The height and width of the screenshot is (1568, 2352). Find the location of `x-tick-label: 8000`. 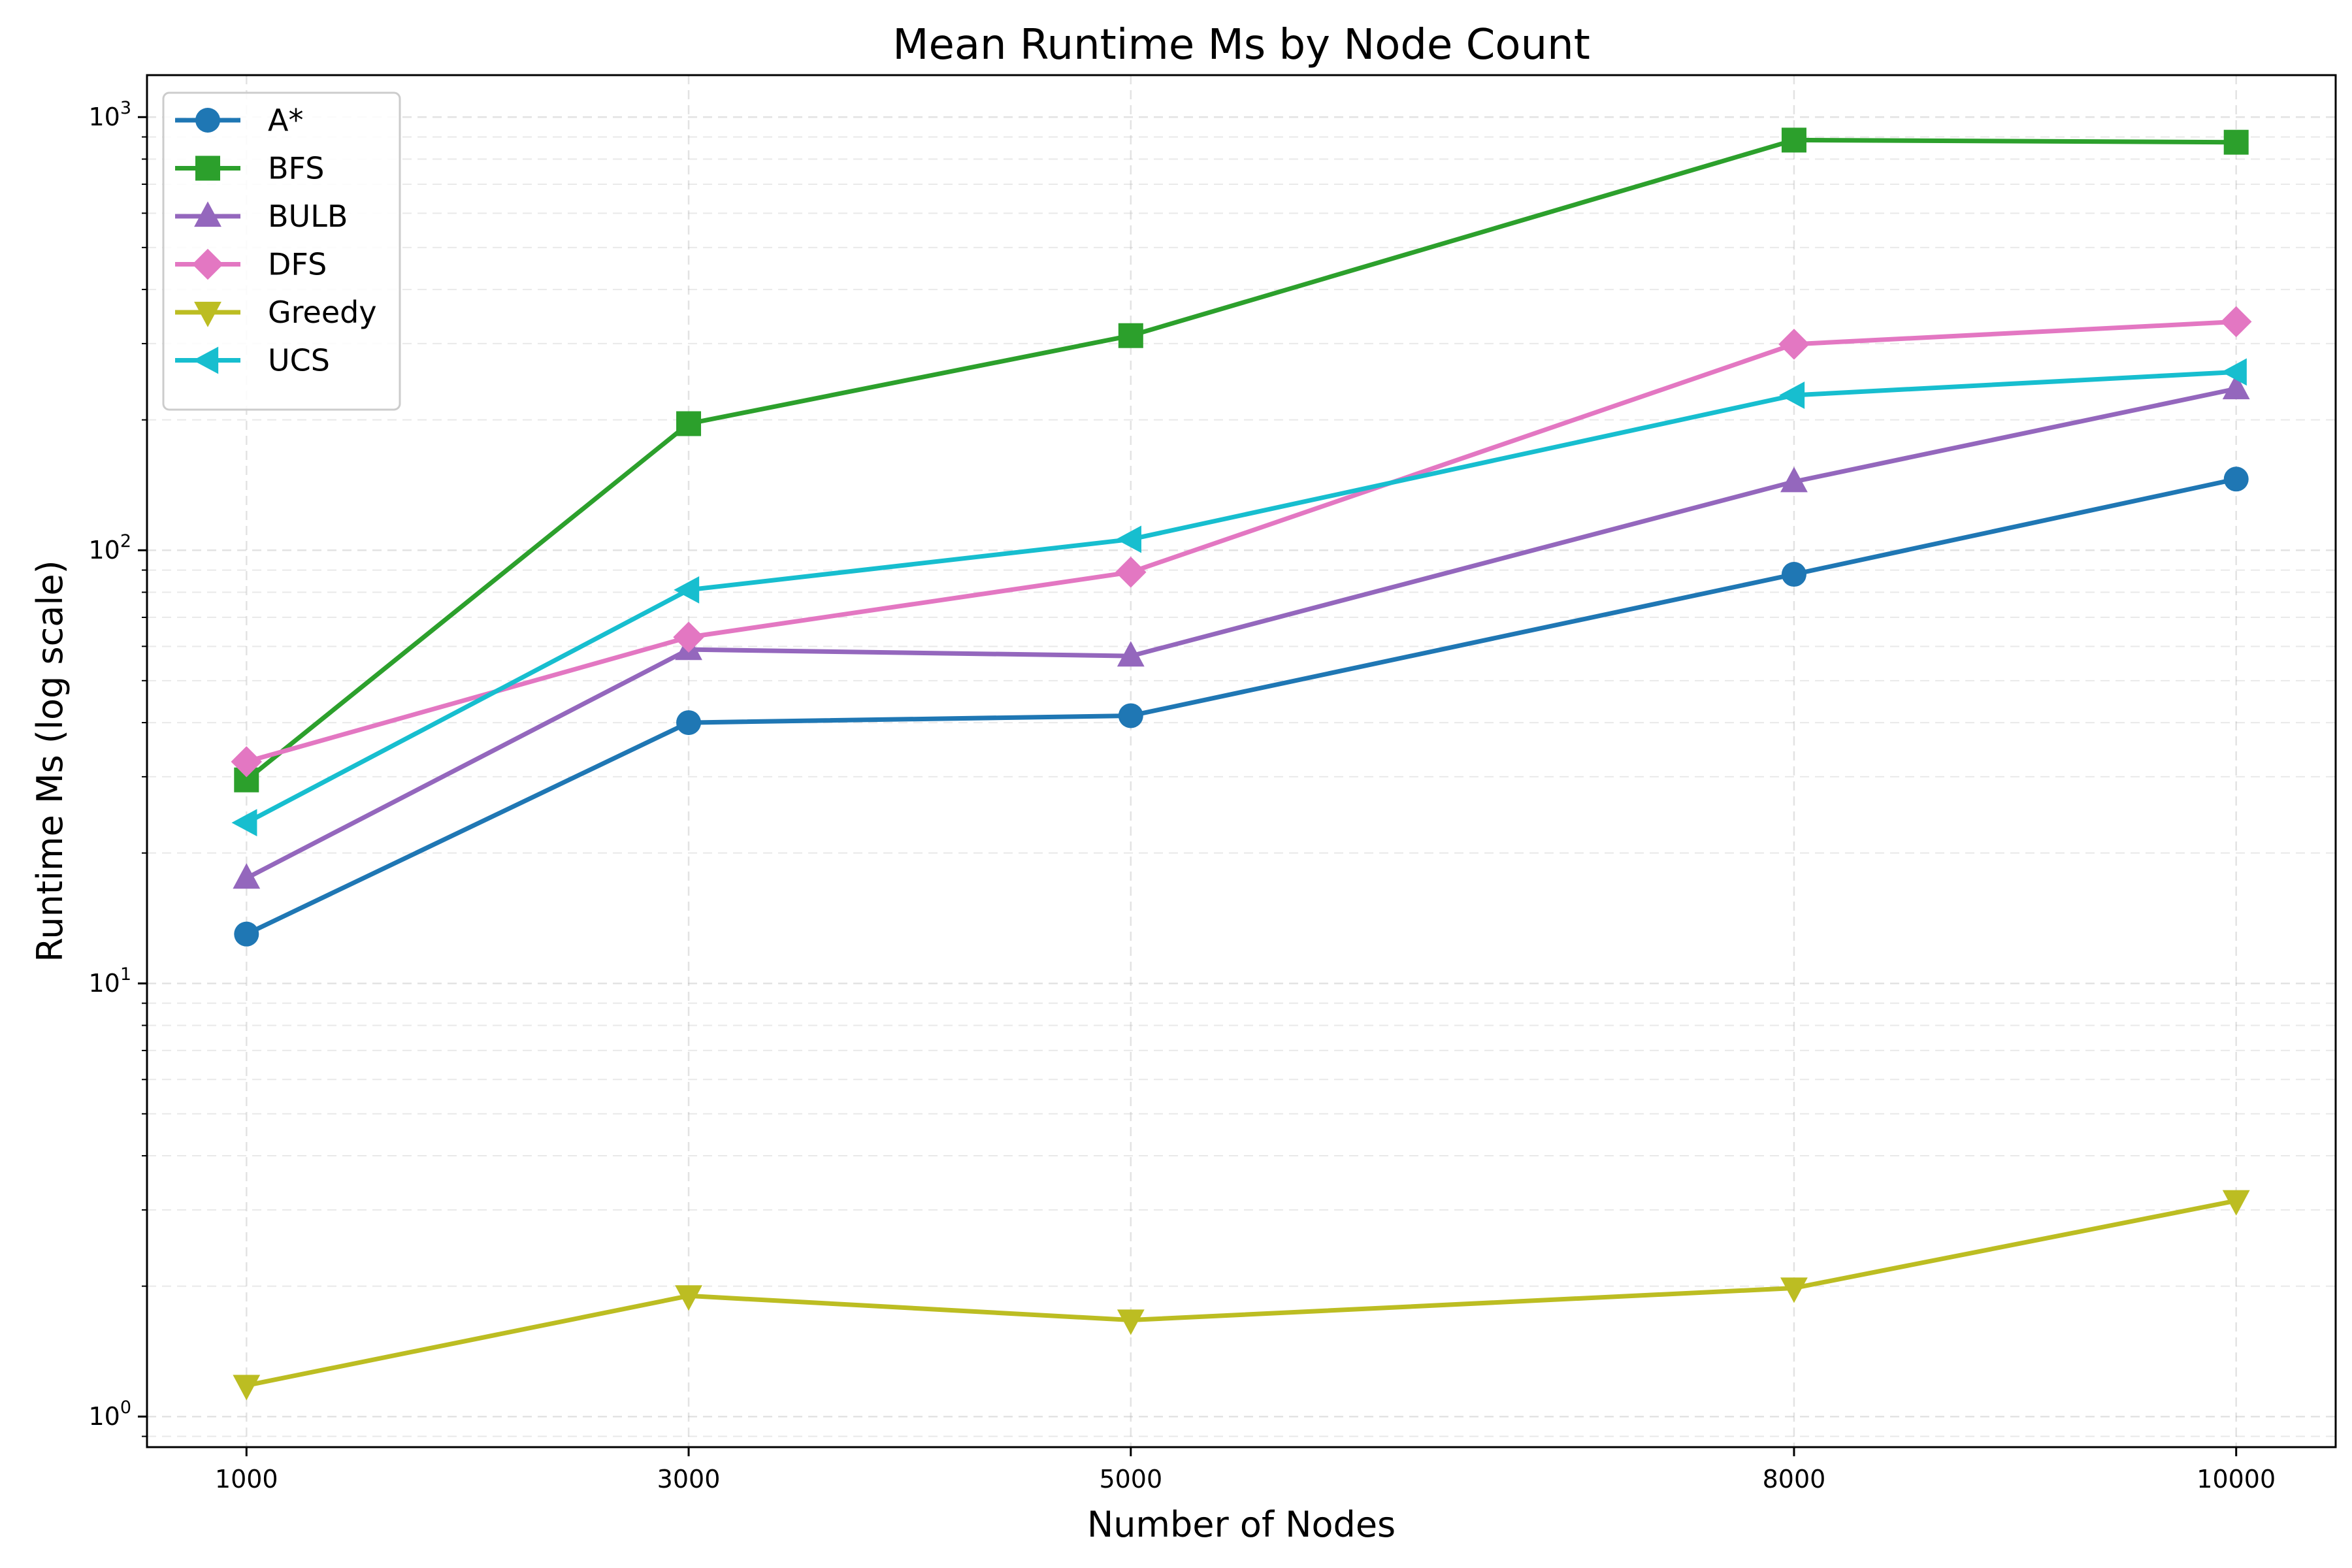

x-tick-label: 8000 is located at coordinates (1794, 1479).